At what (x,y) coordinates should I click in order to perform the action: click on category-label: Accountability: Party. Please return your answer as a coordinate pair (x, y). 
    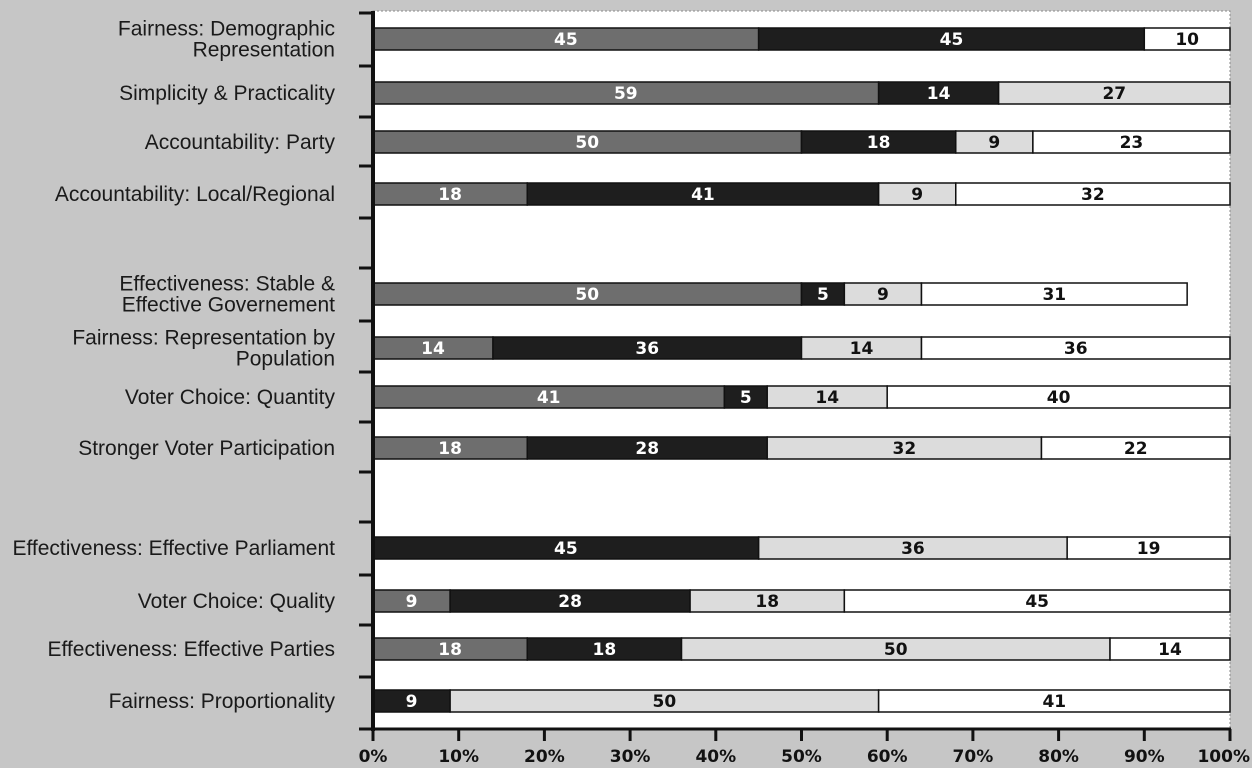
    Looking at the image, I should click on (240, 142).